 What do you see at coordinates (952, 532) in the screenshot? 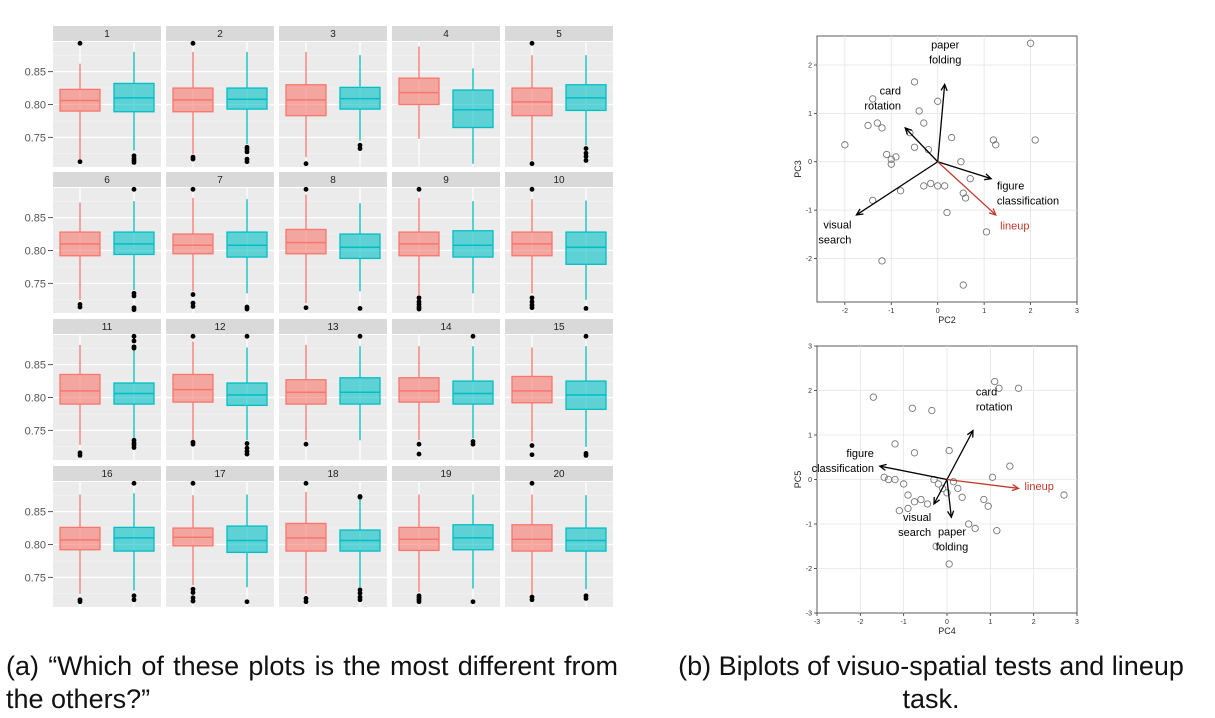
I see `arrow-label: paper` at bounding box center [952, 532].